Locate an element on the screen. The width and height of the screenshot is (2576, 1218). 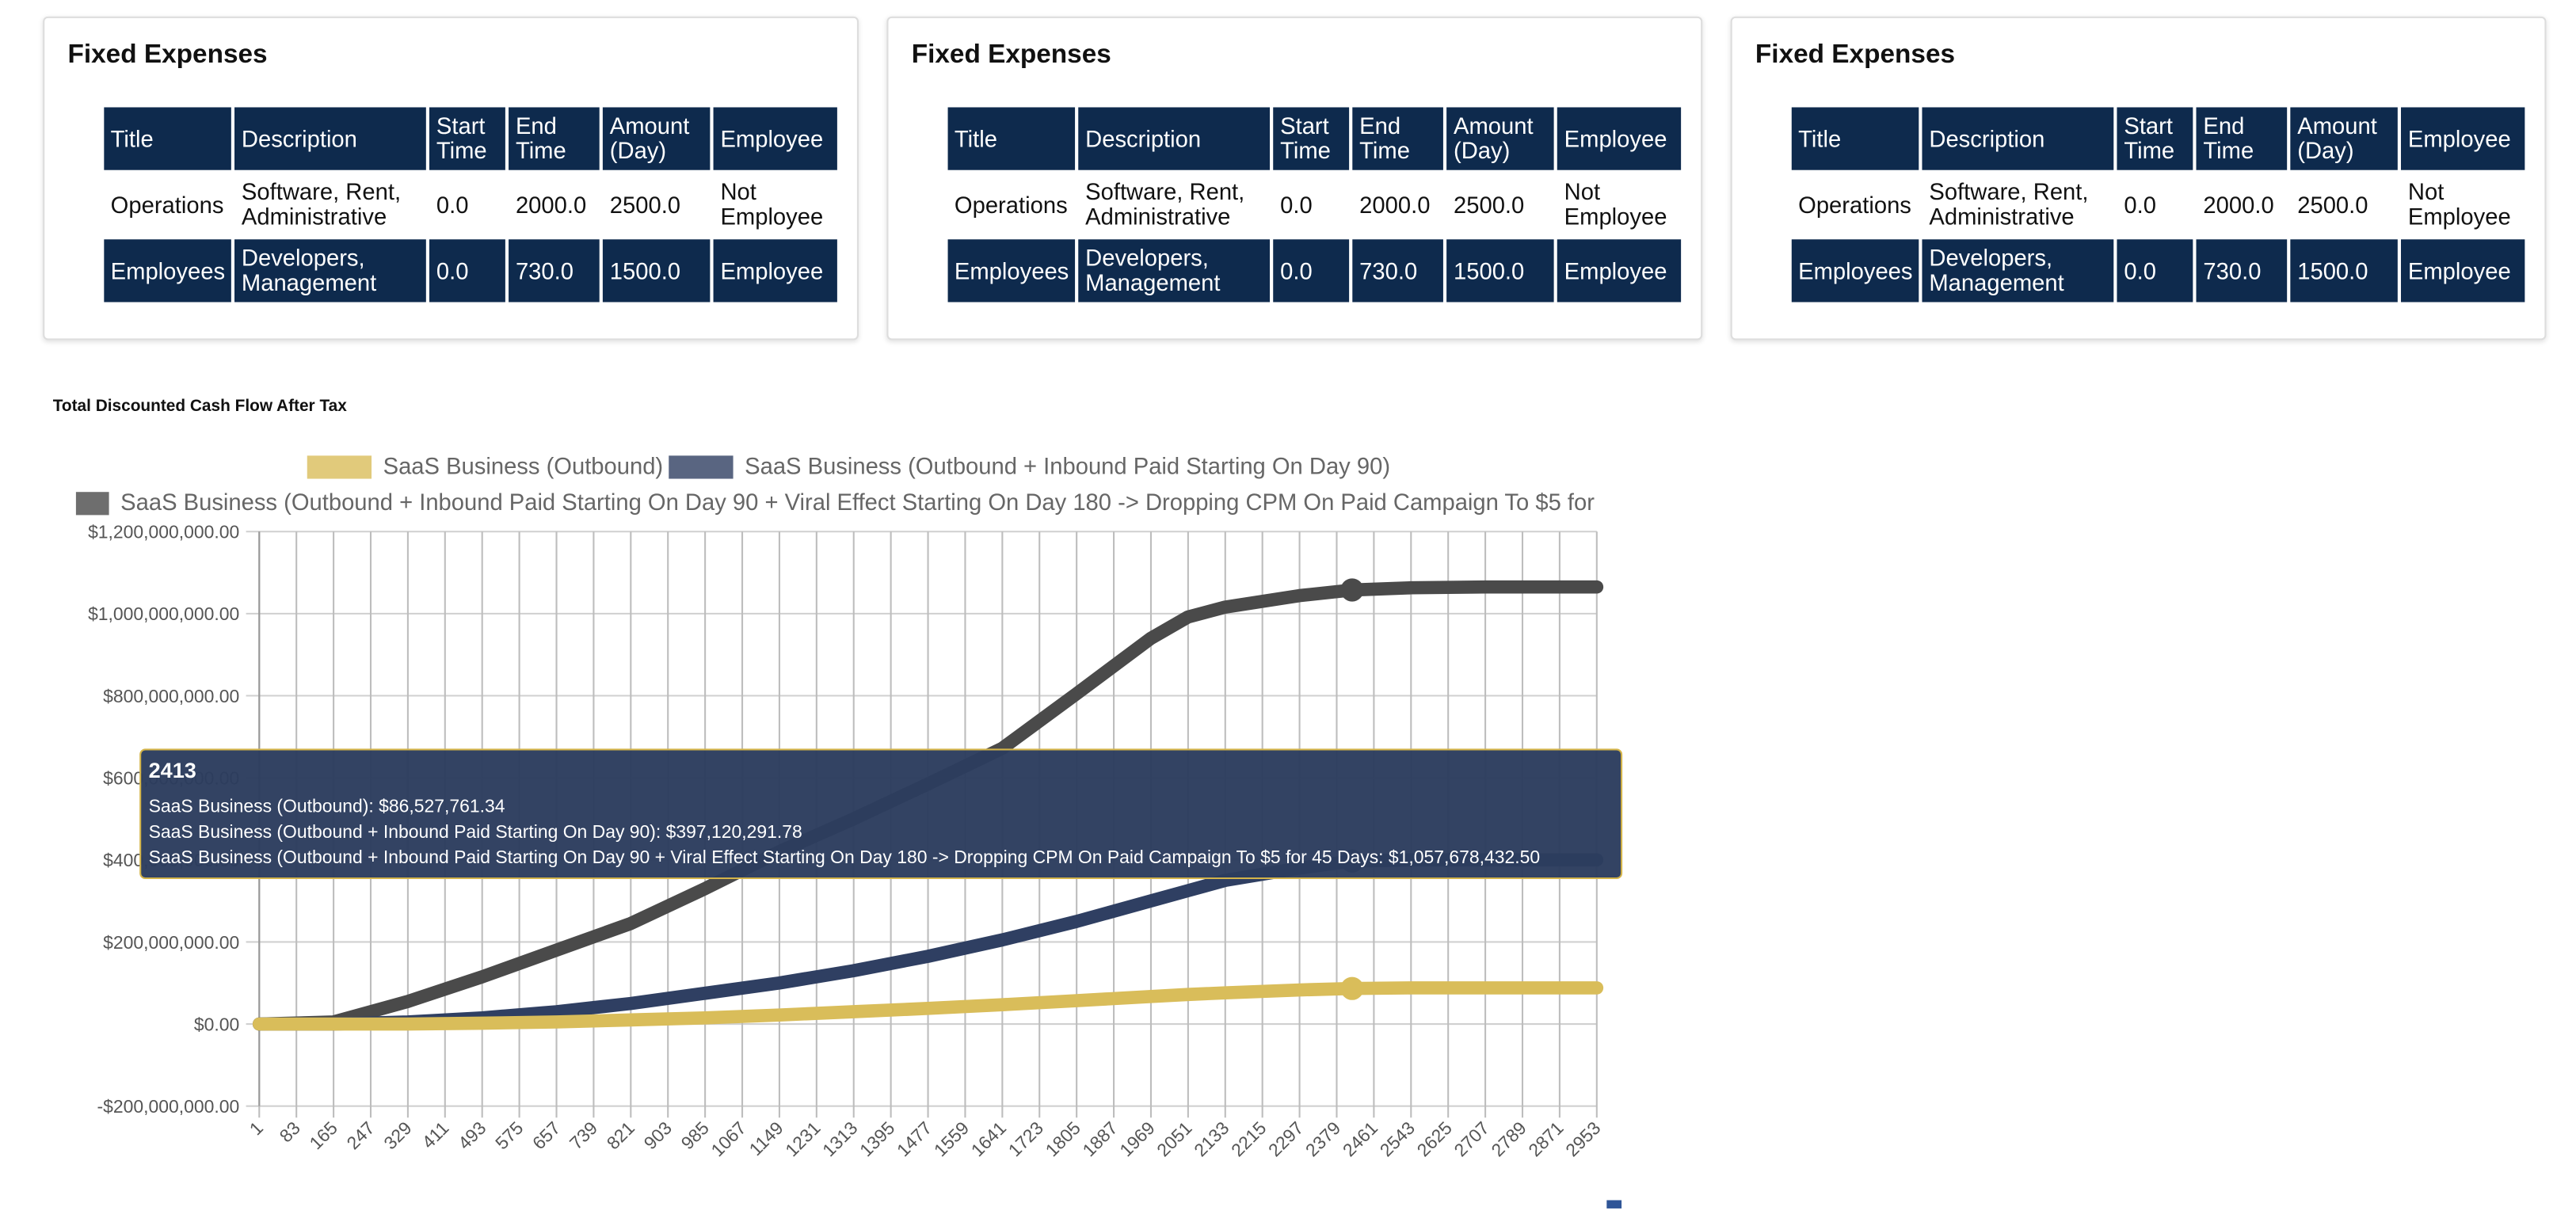
tooltip is located at coordinates (881, 814).